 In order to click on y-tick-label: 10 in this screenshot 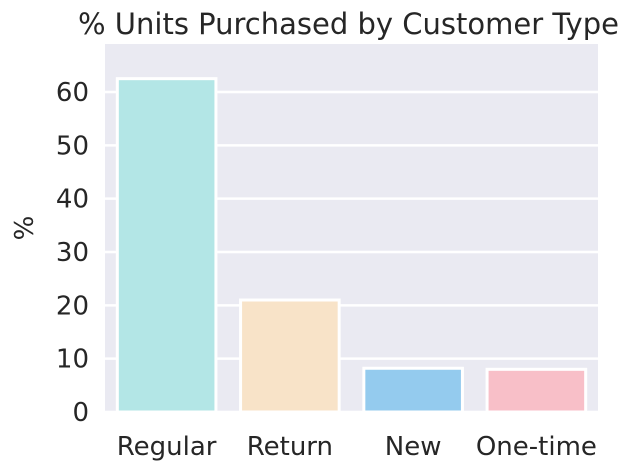, I will do `click(72, 360)`.